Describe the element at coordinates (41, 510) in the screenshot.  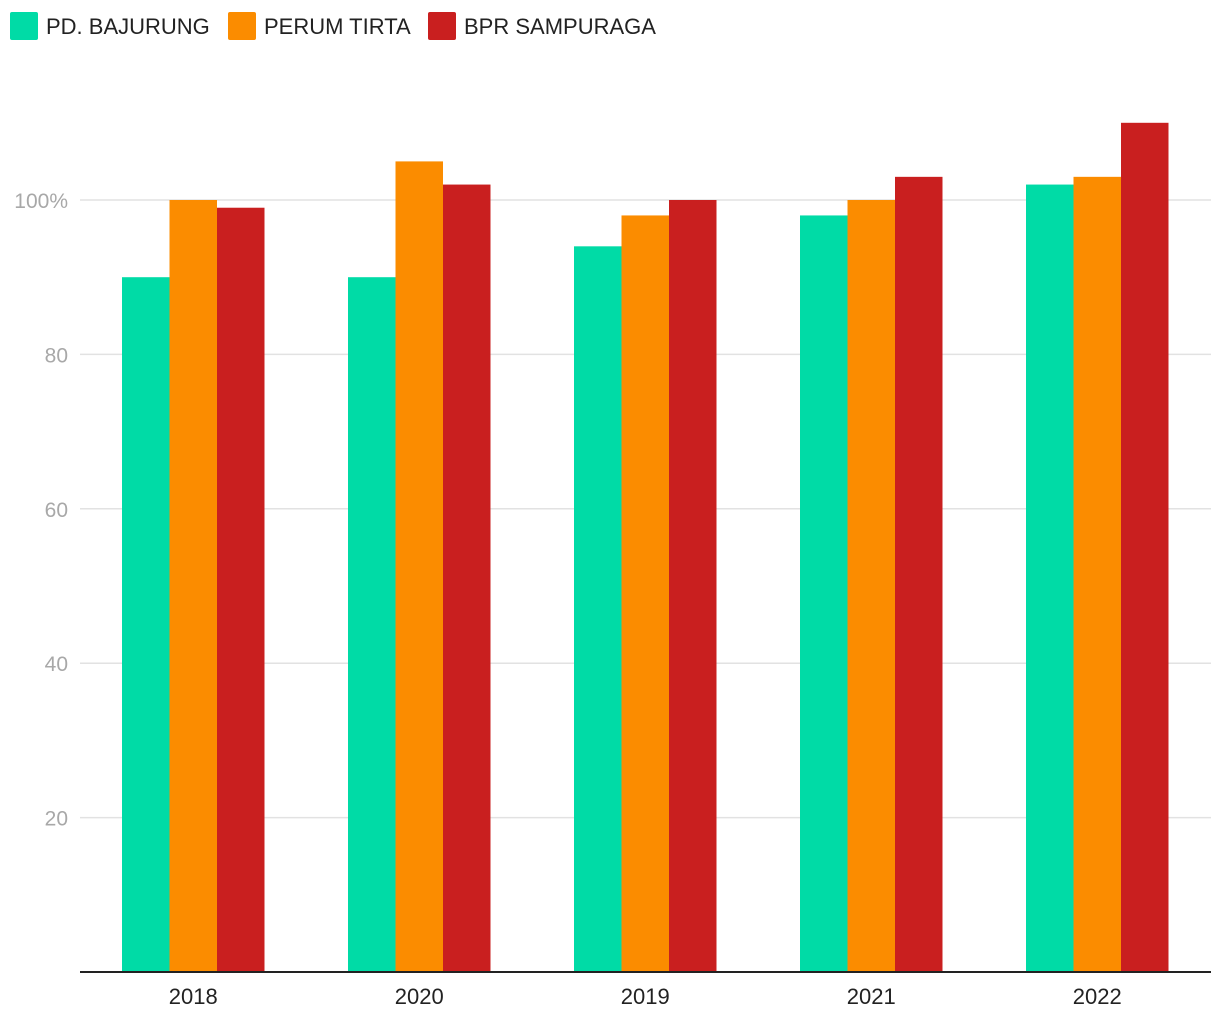
I see `y-axis-ticks: 20 40 60 80 100%` at that location.